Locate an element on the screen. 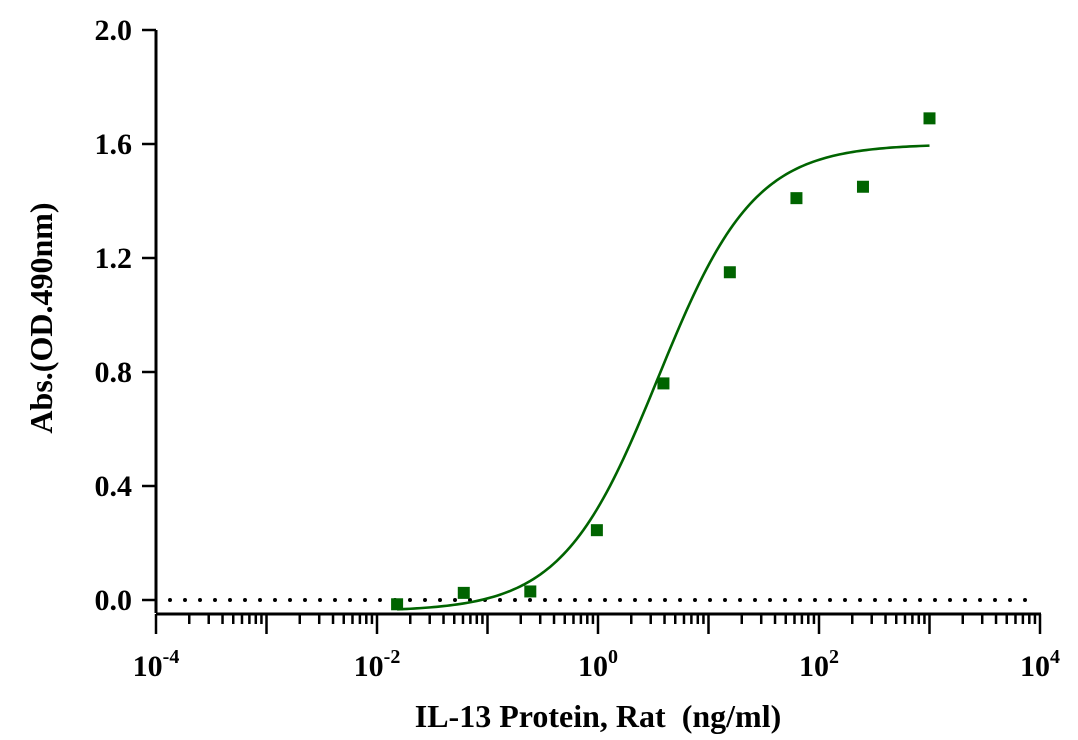 The width and height of the screenshot is (1078, 740). x-tick-exponent: 0 is located at coordinates (613, 657).